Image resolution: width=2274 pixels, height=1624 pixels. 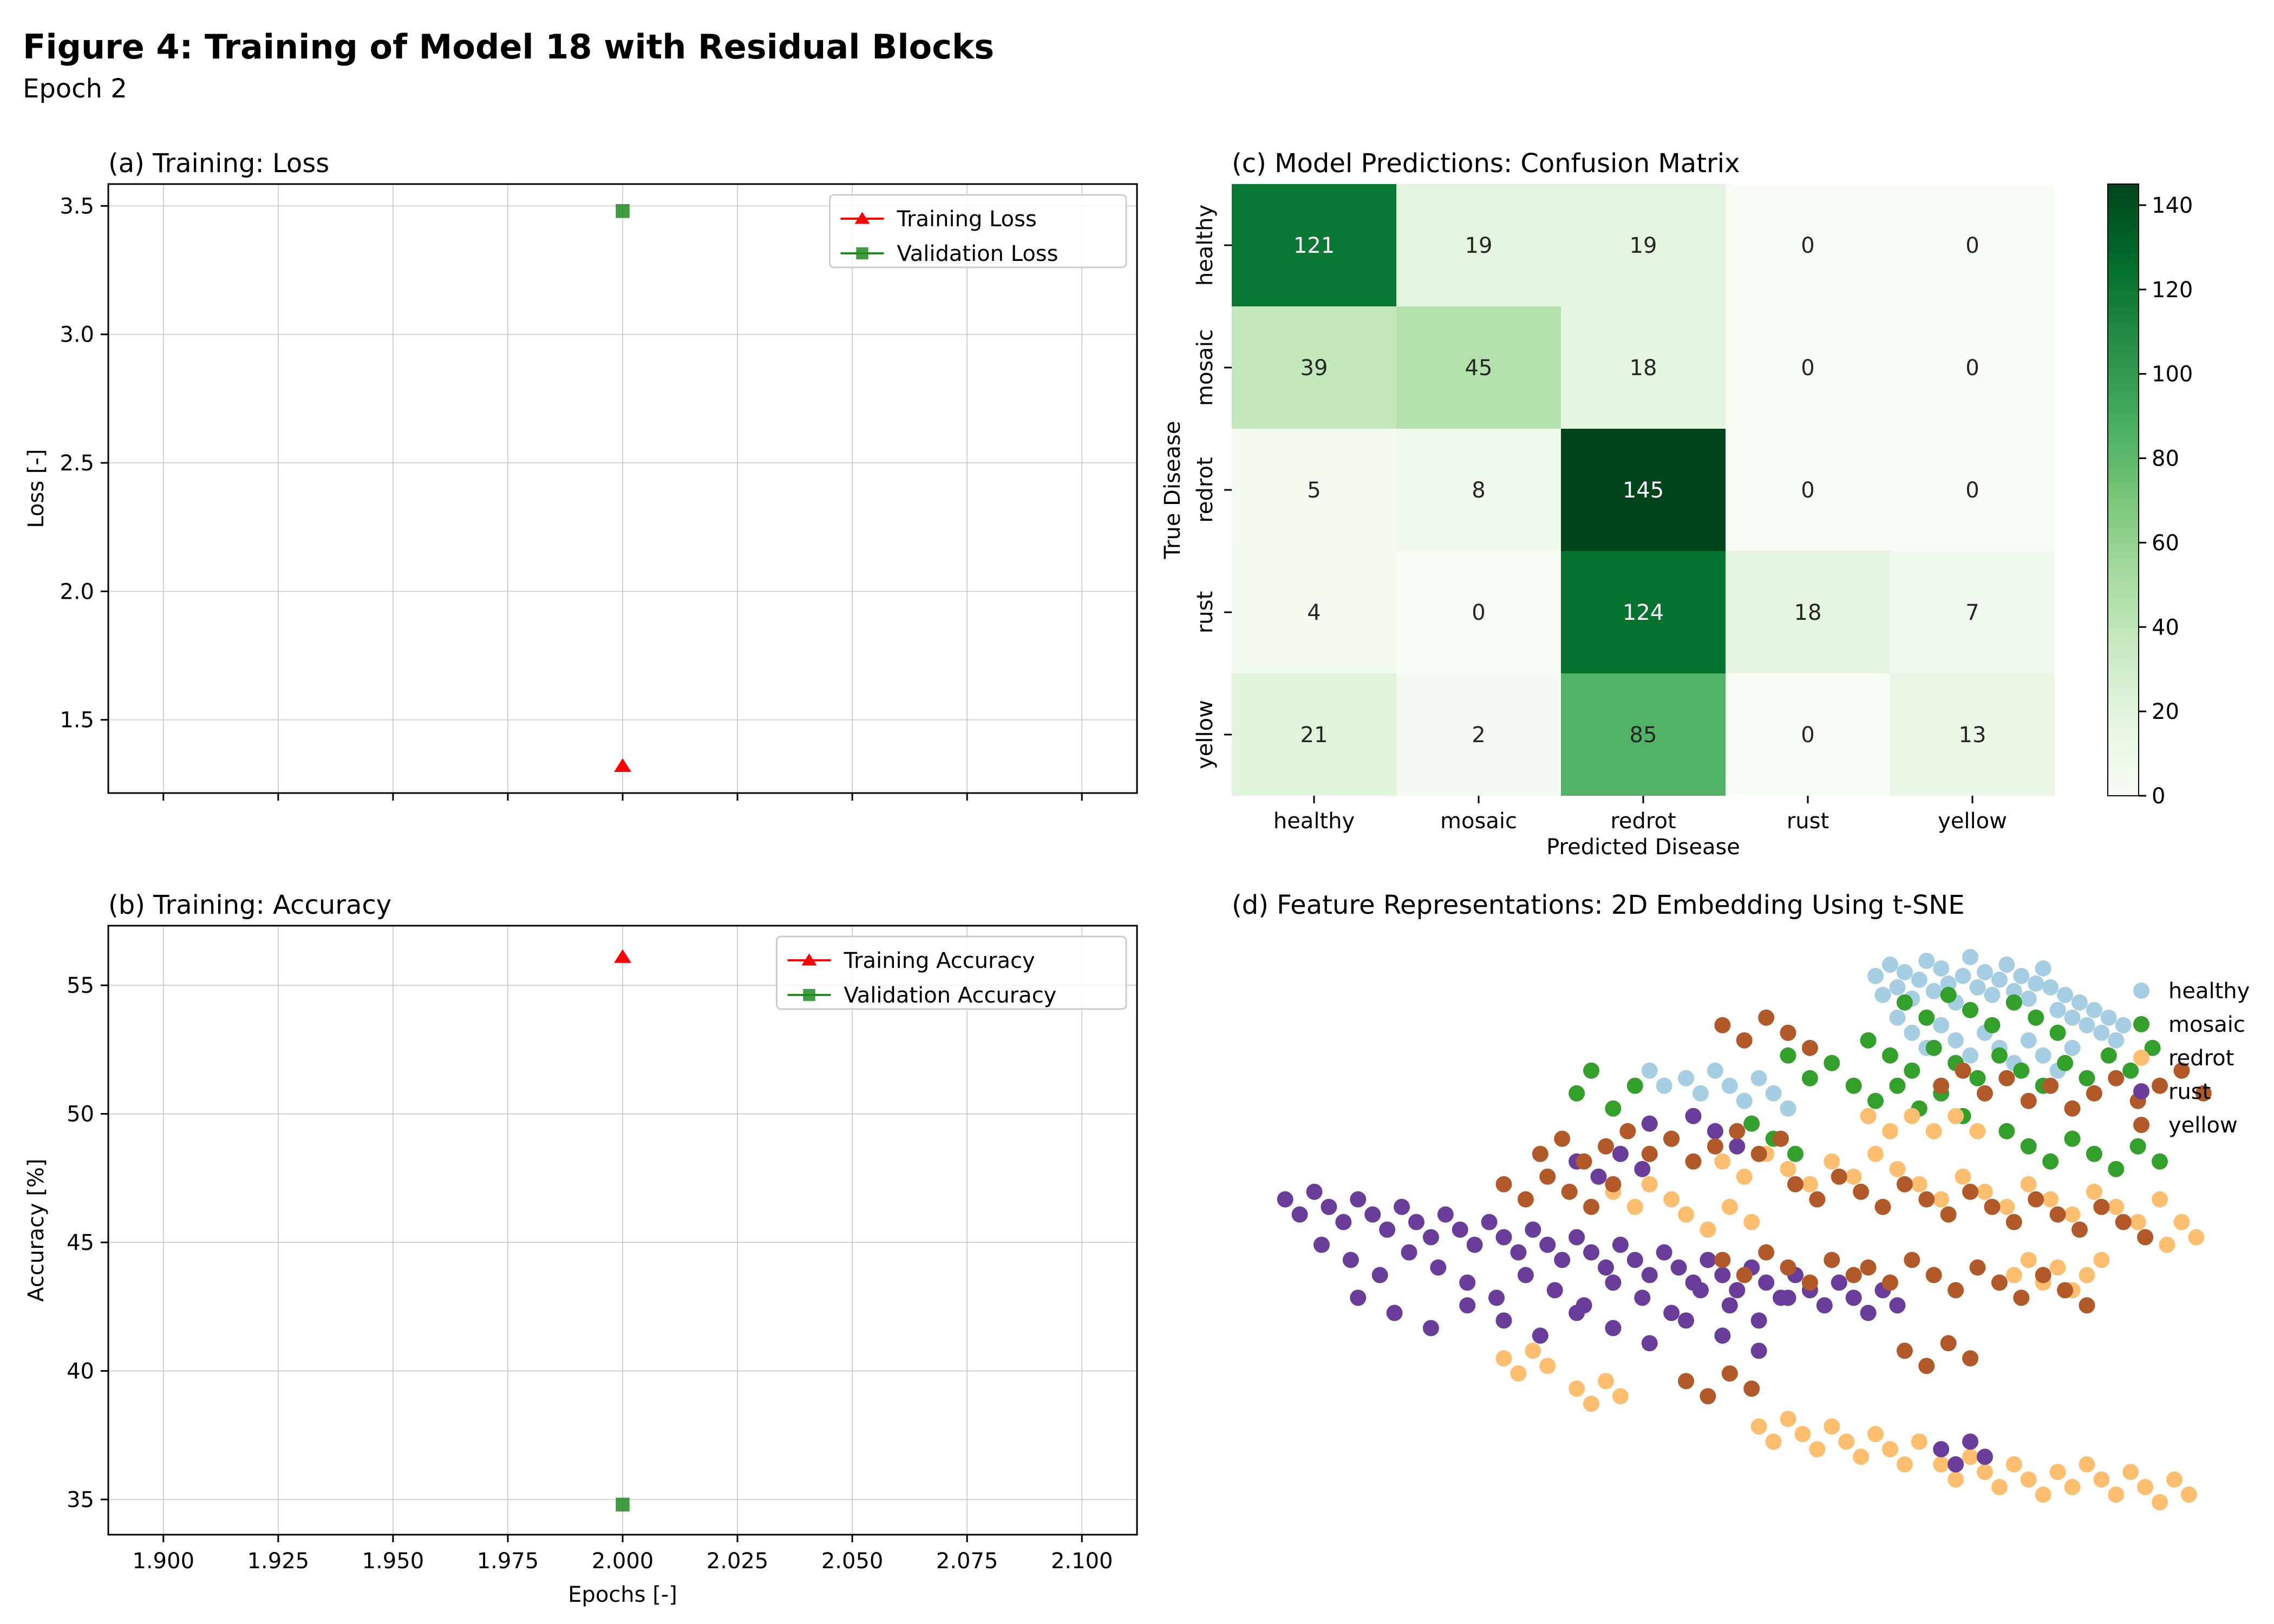 What do you see at coordinates (1314, 368) in the screenshot?
I see `cell-value: 39` at bounding box center [1314, 368].